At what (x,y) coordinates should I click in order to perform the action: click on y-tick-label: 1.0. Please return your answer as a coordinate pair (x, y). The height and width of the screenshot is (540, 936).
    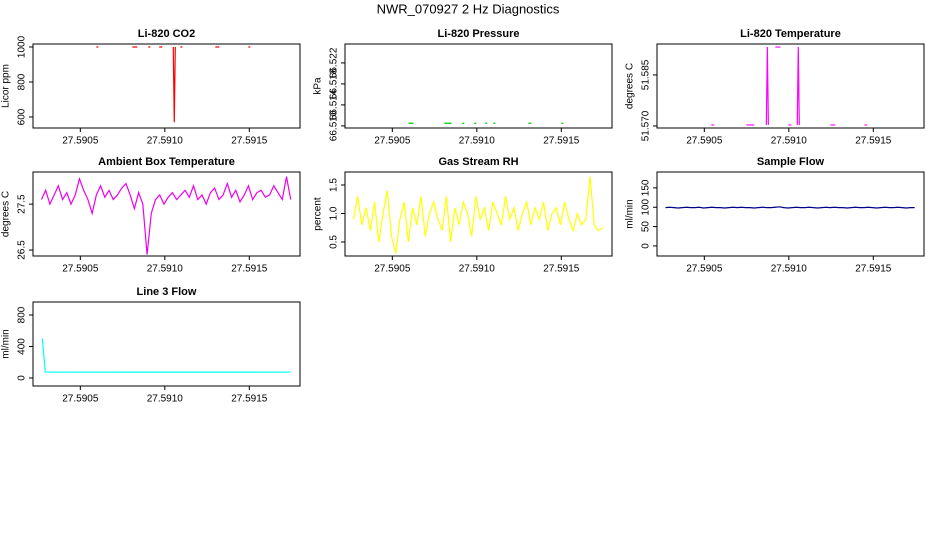
    Looking at the image, I should click on (334, 213).